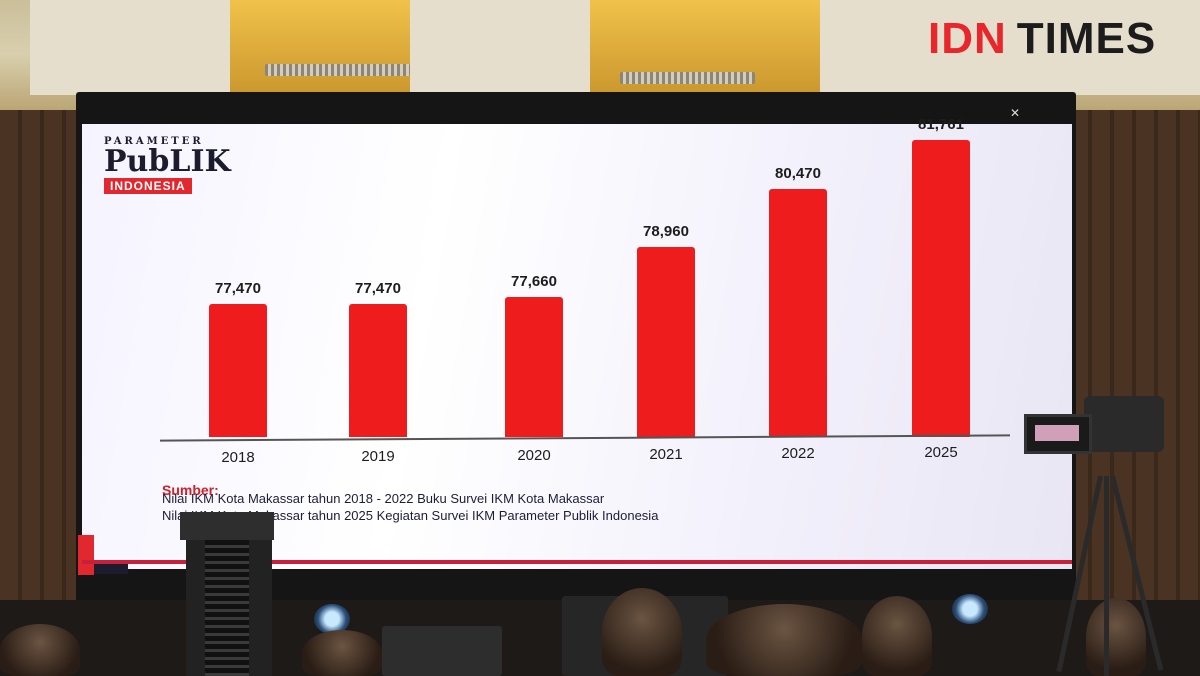  I want to click on logo-top-text: PARAMETER, so click(154, 141).